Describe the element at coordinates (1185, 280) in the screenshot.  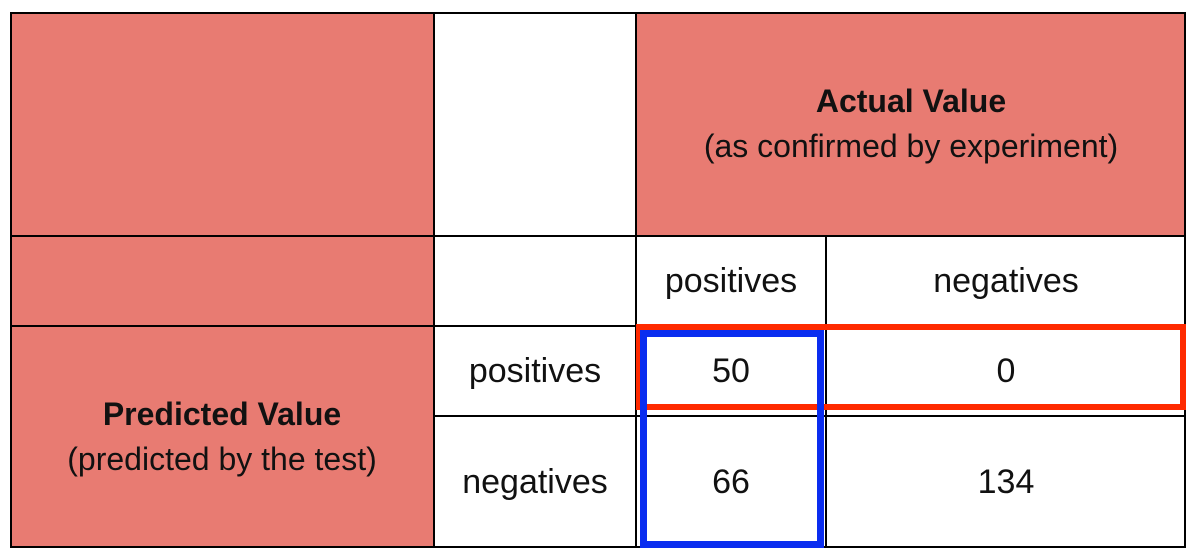
I see `border-right` at that location.